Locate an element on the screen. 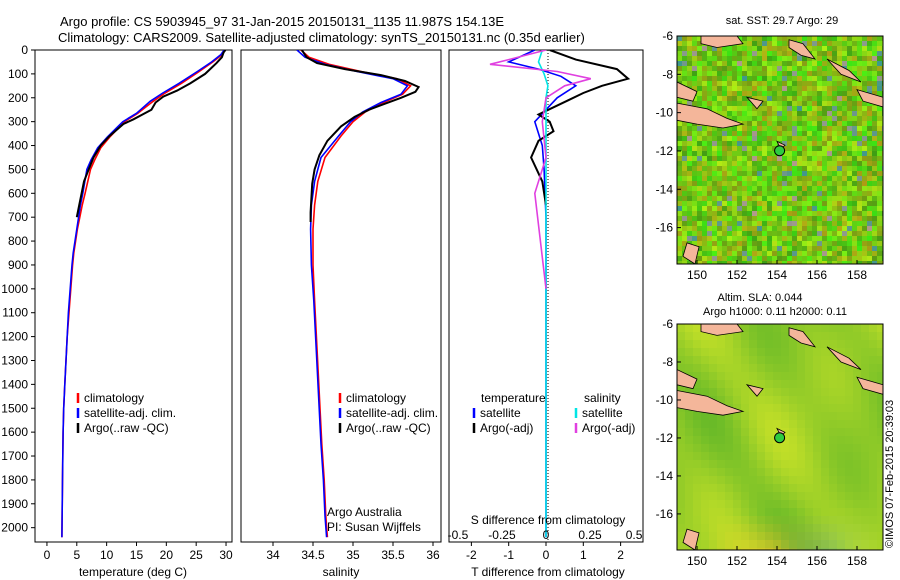  temperature-xtick-label: 5 is located at coordinates (76, 555).